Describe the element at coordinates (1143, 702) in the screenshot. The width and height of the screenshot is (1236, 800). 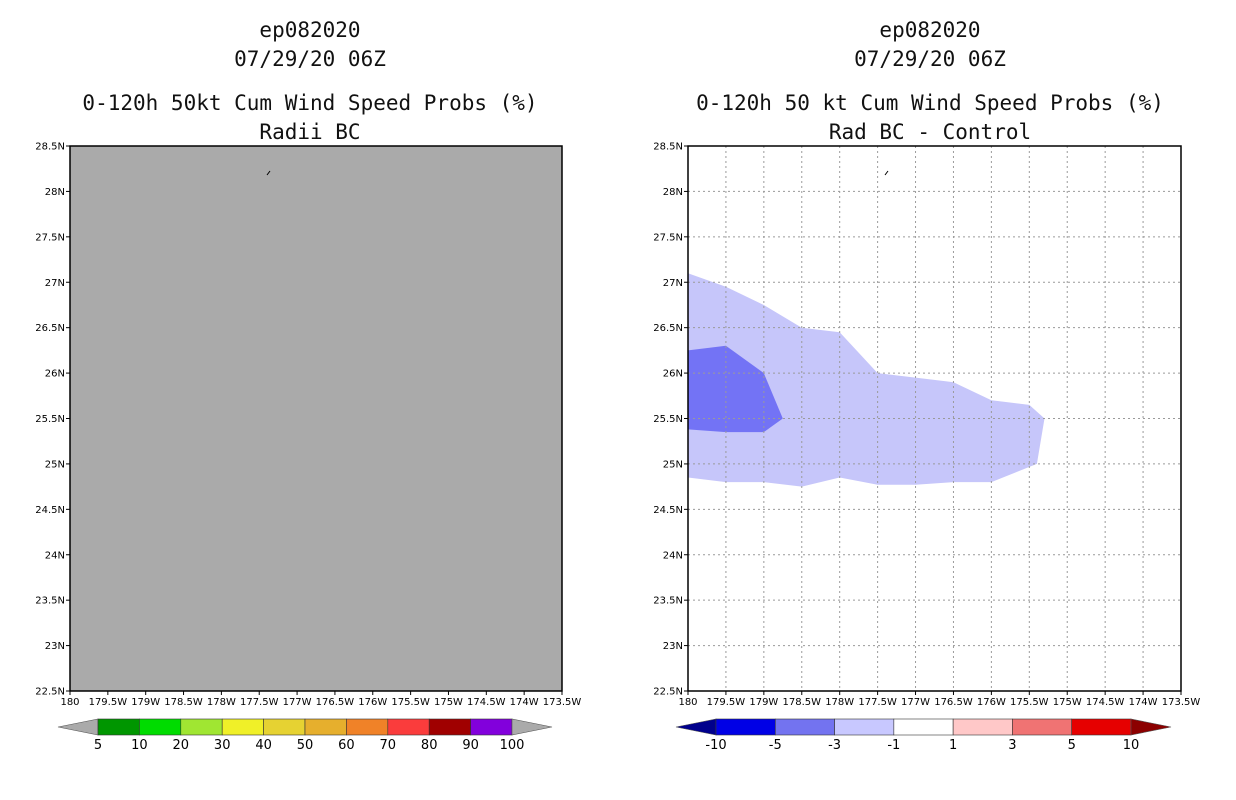
I see `right-x-tick-label: 174W` at that location.